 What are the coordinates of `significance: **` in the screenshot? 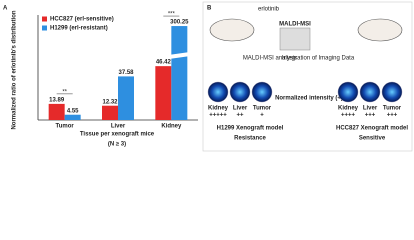 It's located at (64, 92).